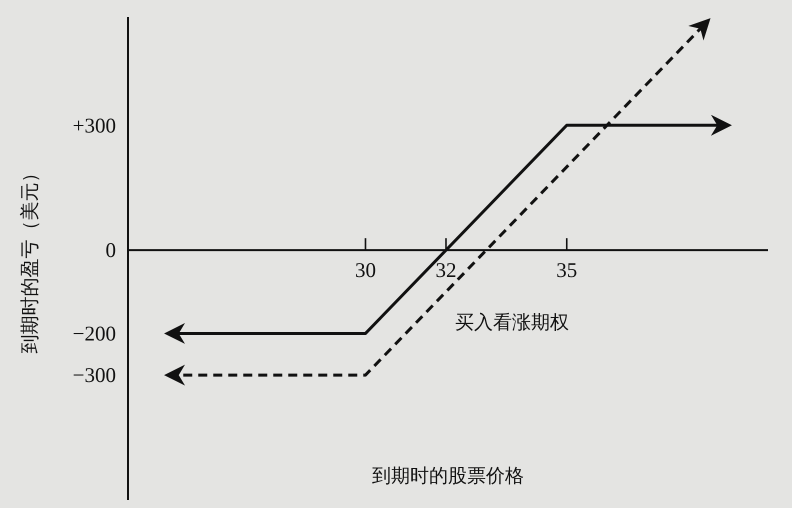 The width and height of the screenshot is (792, 508). Describe the element at coordinates (94, 333) in the screenshot. I see `y-tick-label: −200` at that location.